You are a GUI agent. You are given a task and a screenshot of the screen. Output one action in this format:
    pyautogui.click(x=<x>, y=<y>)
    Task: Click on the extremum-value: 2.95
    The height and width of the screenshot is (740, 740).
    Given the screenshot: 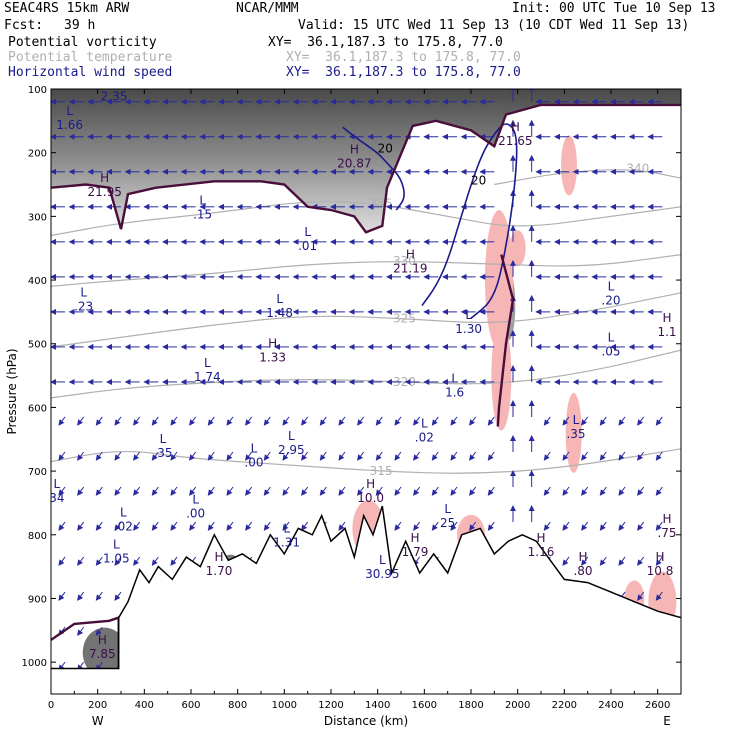 What is the action you would take?
    pyautogui.click(x=291, y=450)
    